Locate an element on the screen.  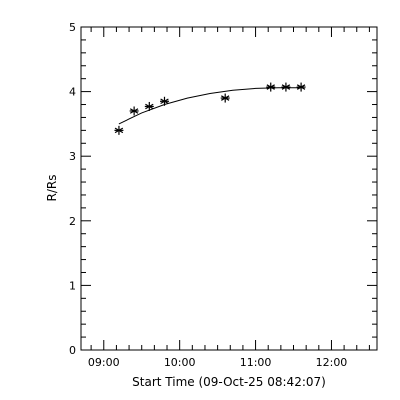
y-tick-label: 0 is located at coordinates (72, 350).